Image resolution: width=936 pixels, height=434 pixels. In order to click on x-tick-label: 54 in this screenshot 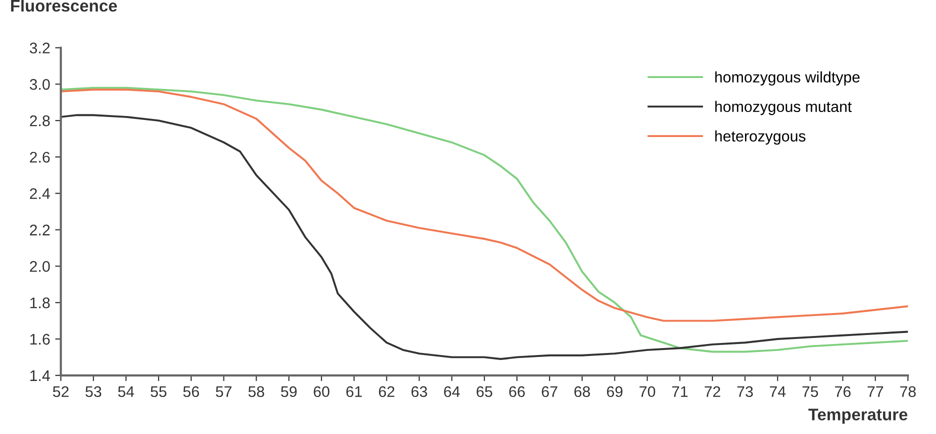, I will do `click(126, 392)`.